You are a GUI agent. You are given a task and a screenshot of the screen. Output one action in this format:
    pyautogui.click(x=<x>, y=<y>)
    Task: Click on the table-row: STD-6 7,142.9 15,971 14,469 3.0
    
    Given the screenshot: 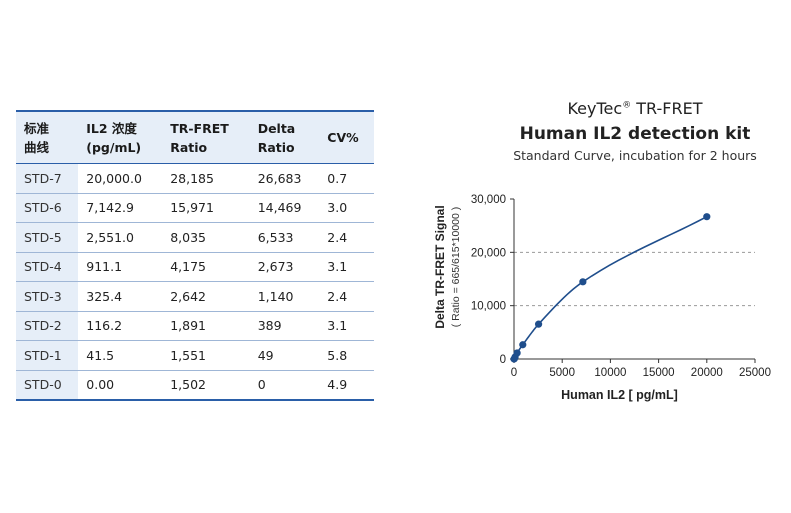 What is the action you would take?
    pyautogui.click(x=195, y=207)
    